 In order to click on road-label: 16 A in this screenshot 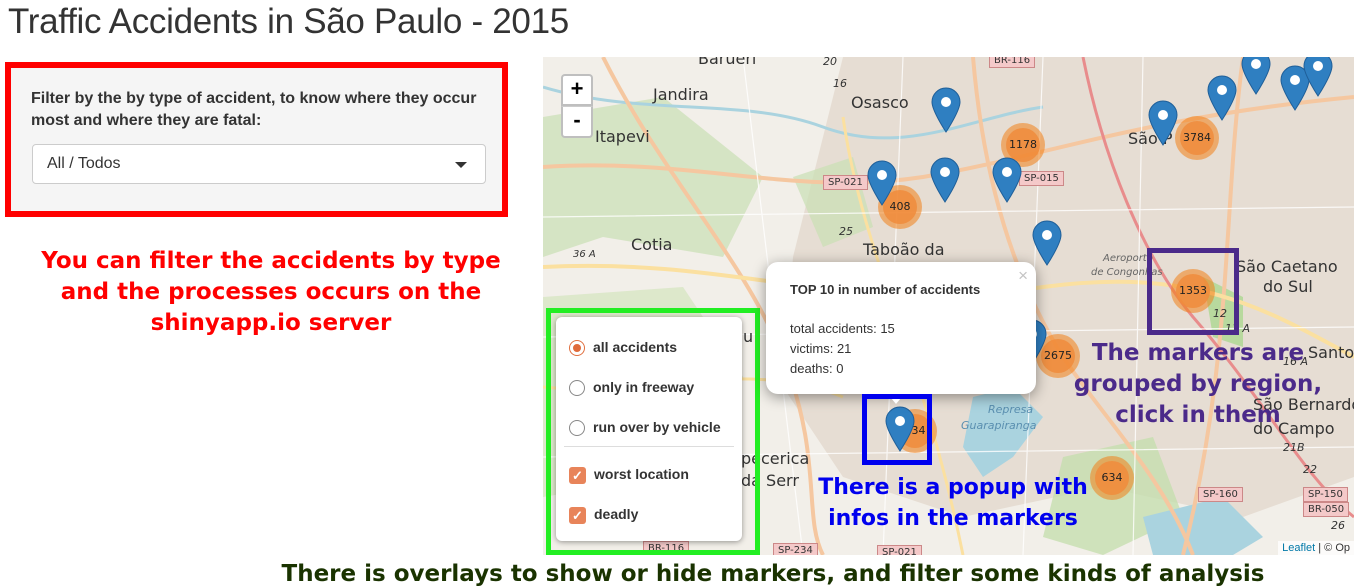, I will do `click(1296, 361)`.